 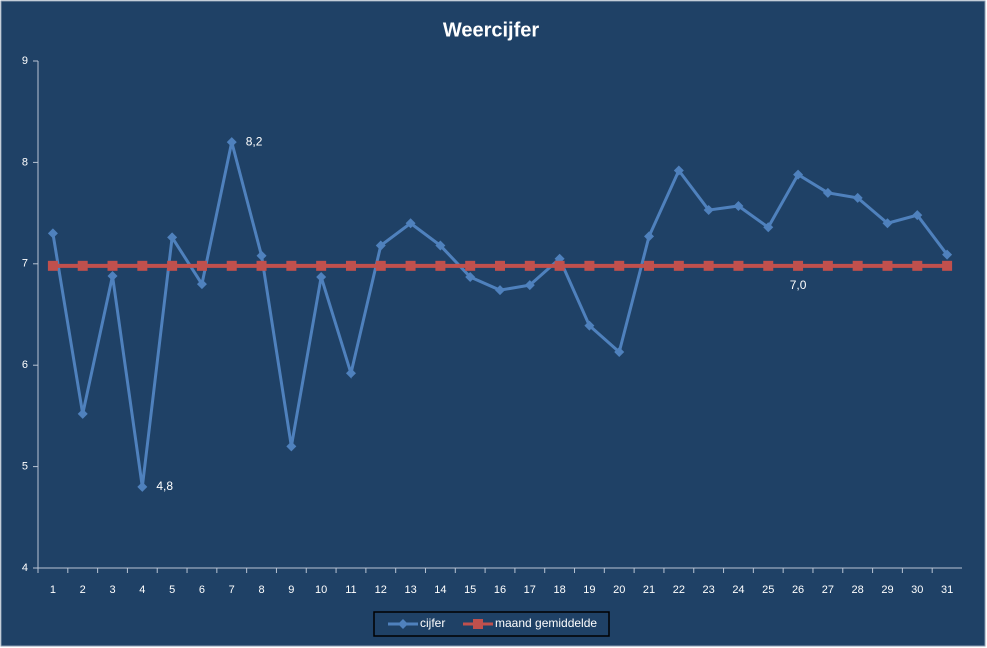 I want to click on x-tick-label: 14, so click(x=440, y=590).